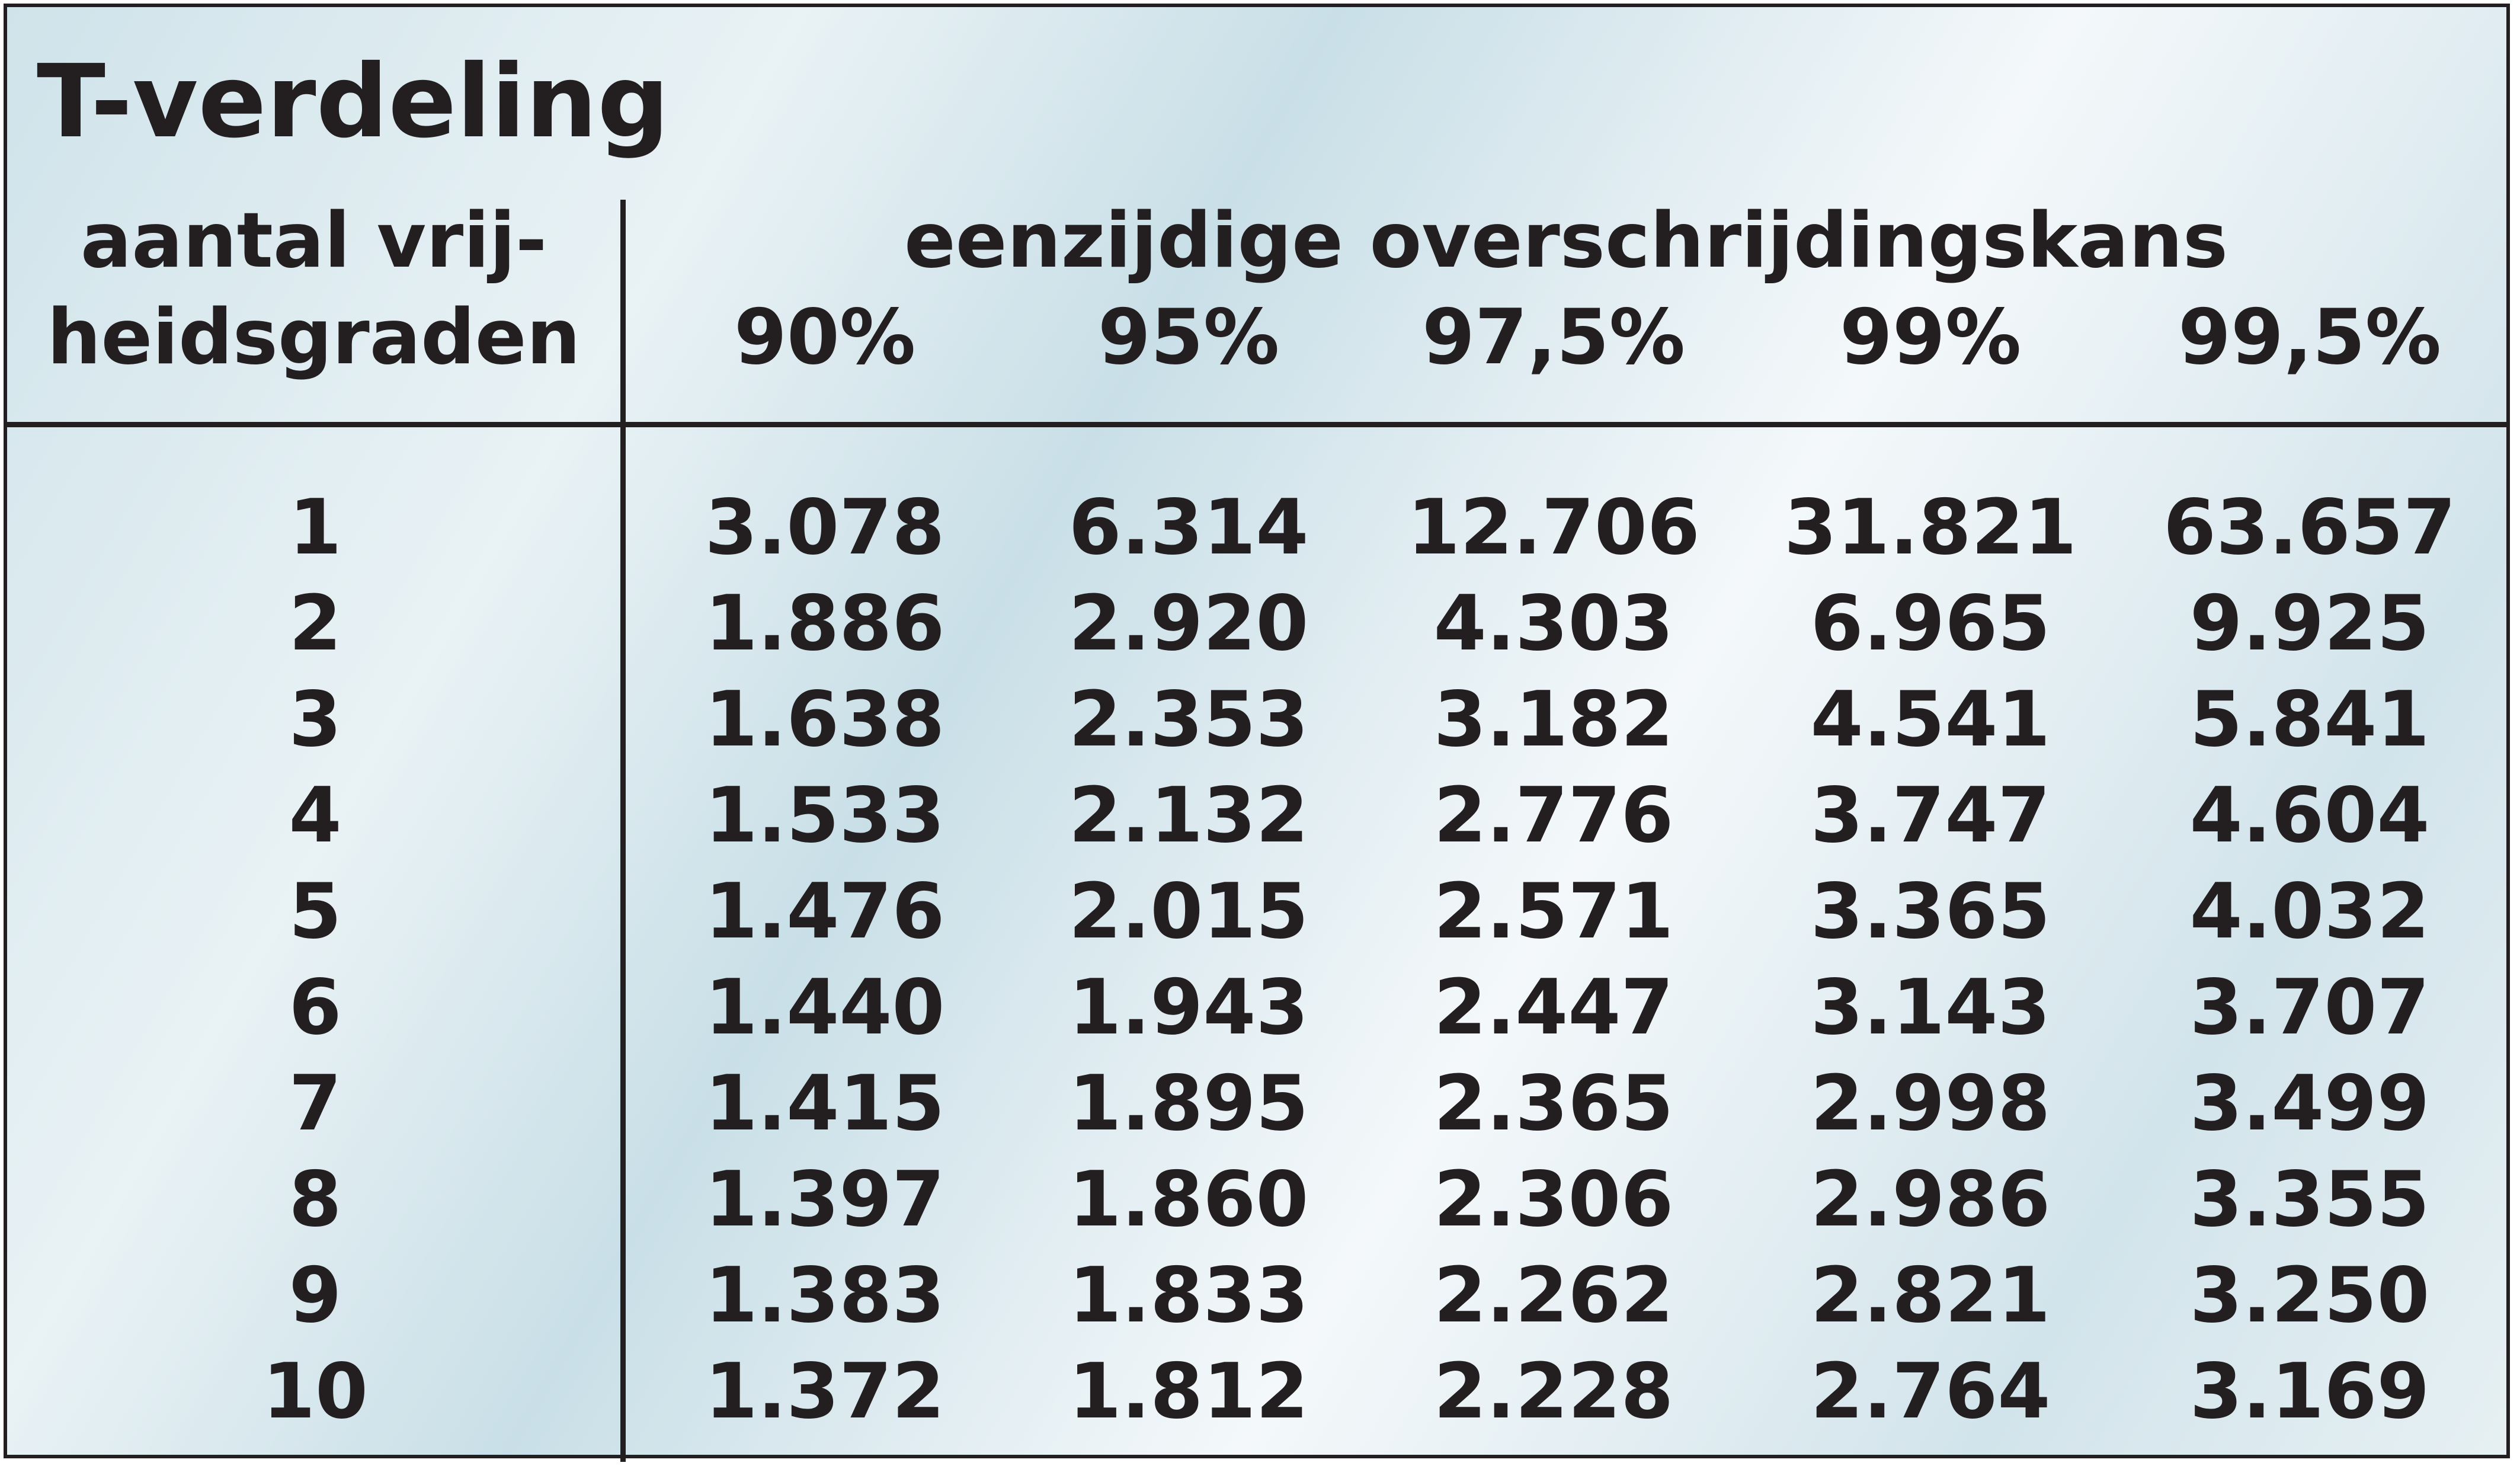  Describe the element at coordinates (1188, 337) in the screenshot. I see `percentage-header-95: 95%` at that location.